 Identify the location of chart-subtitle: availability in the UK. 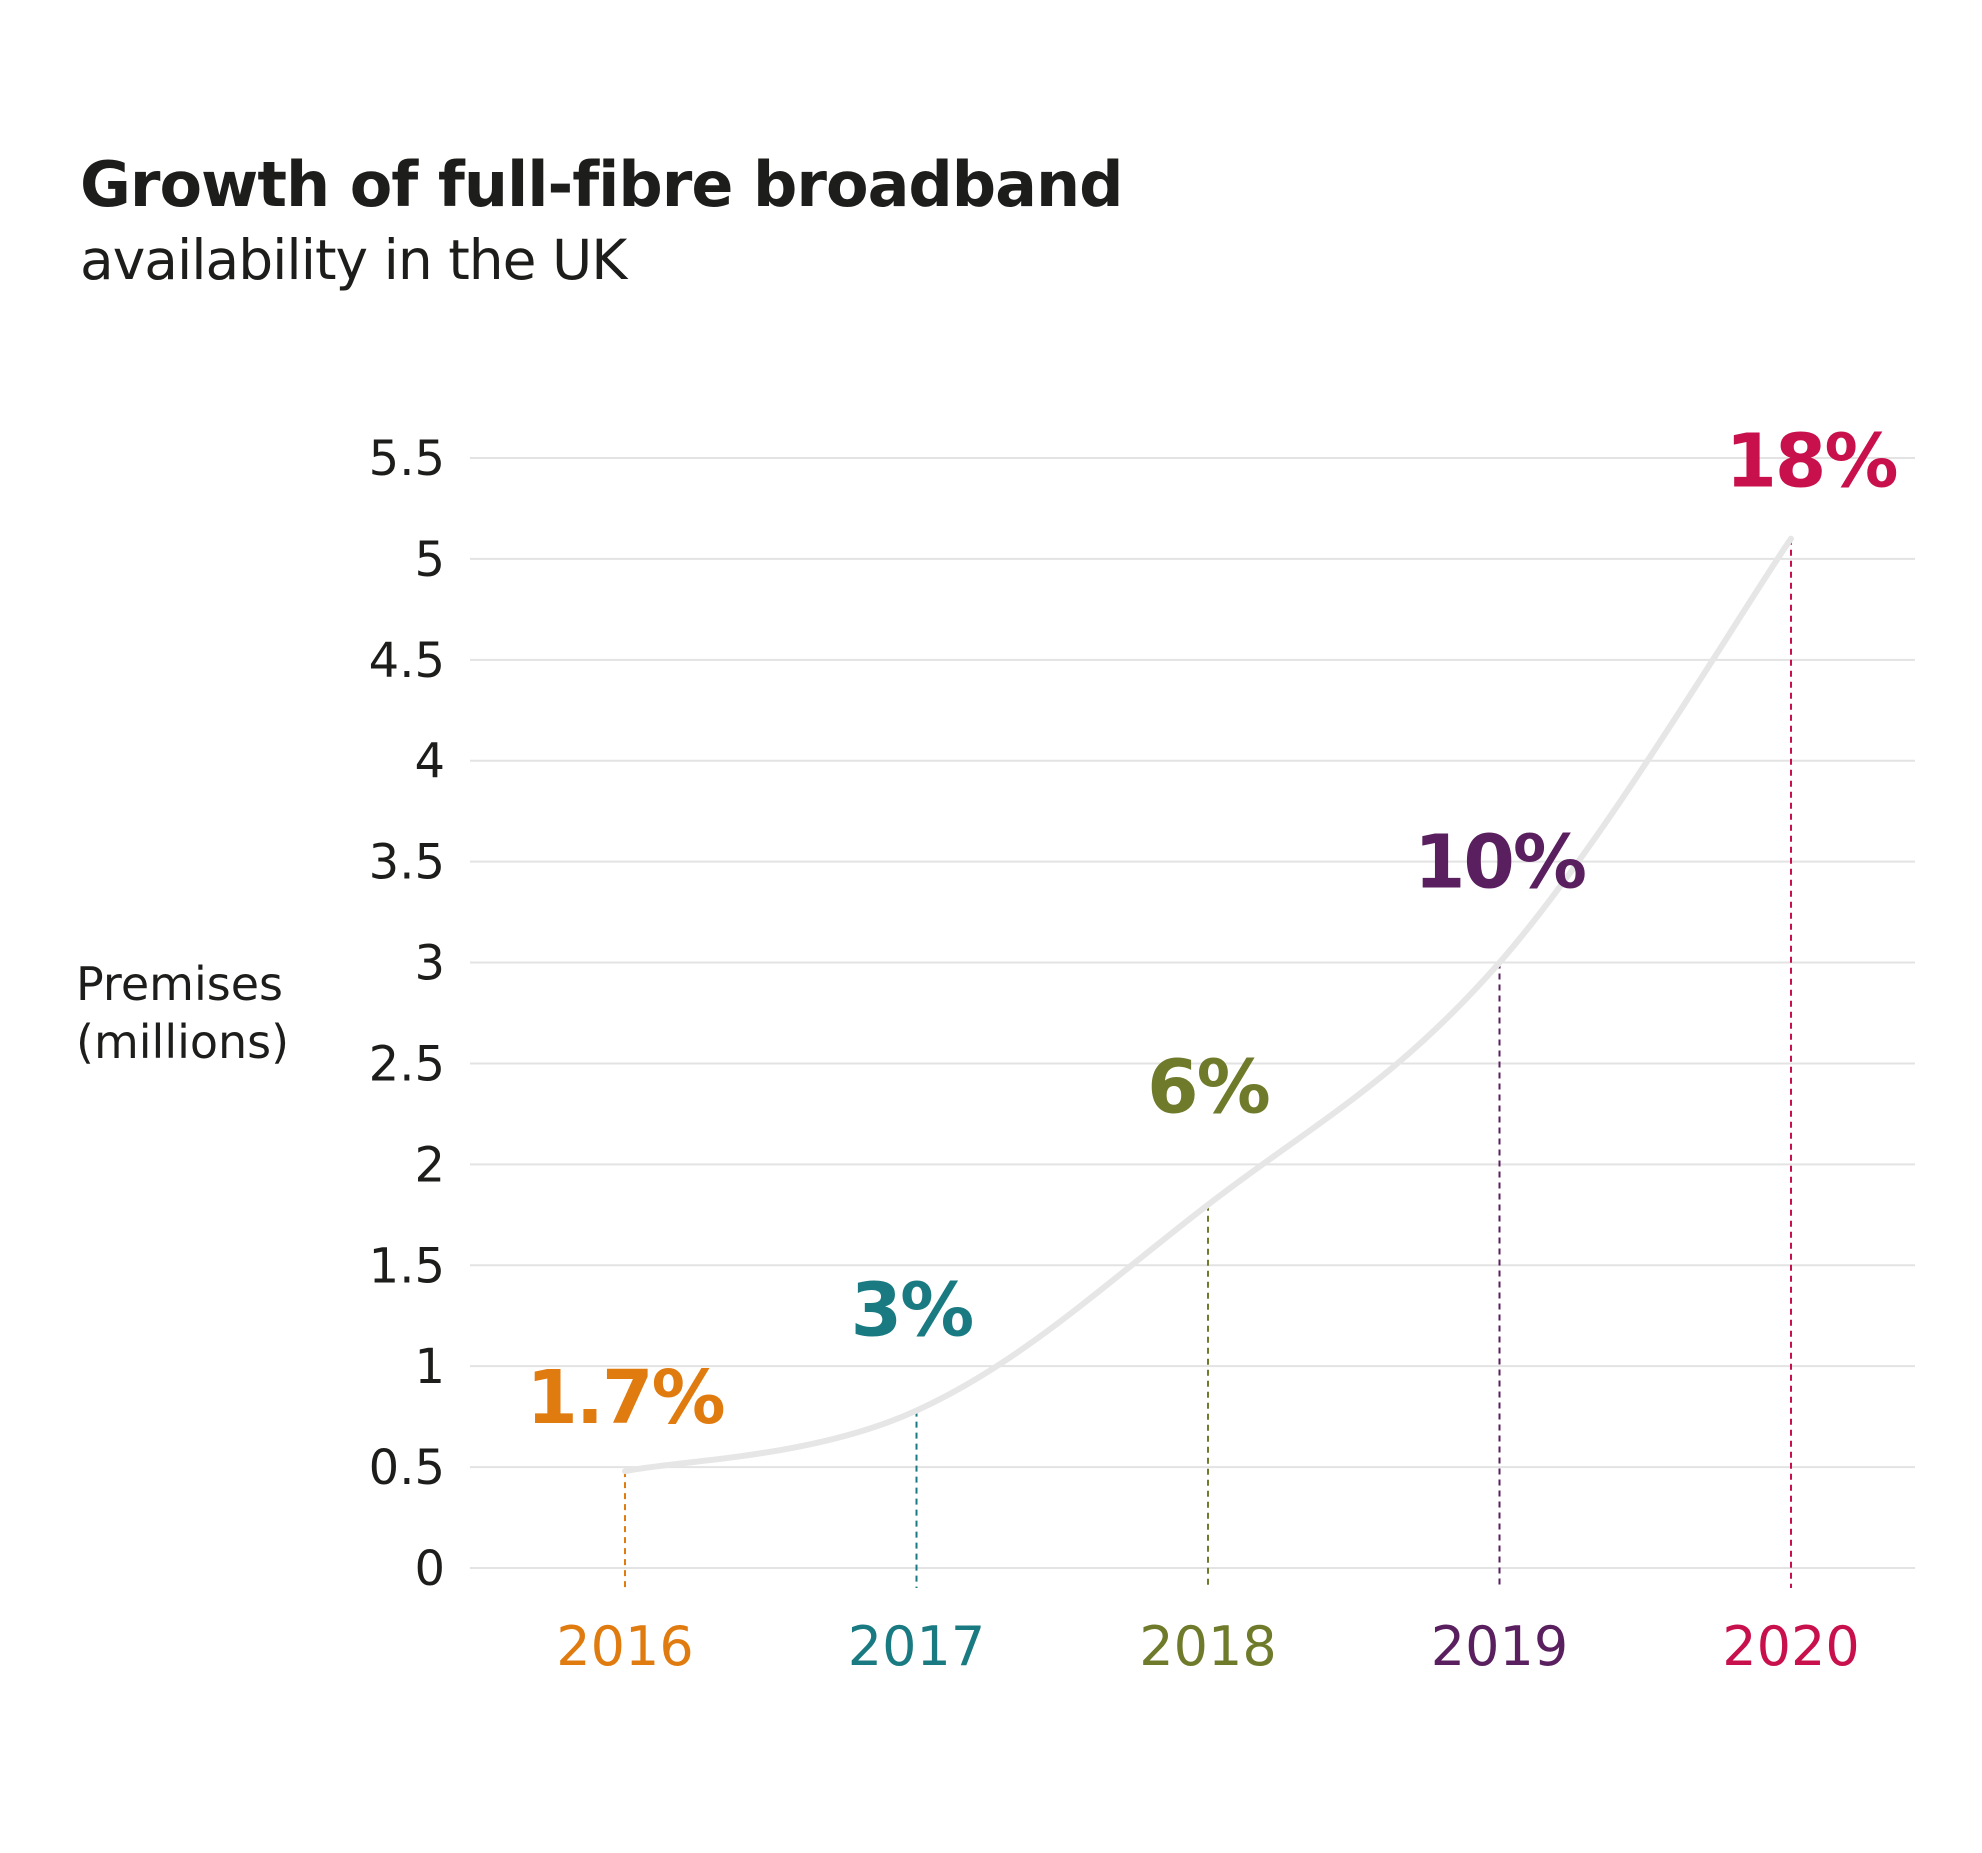
(353, 260).